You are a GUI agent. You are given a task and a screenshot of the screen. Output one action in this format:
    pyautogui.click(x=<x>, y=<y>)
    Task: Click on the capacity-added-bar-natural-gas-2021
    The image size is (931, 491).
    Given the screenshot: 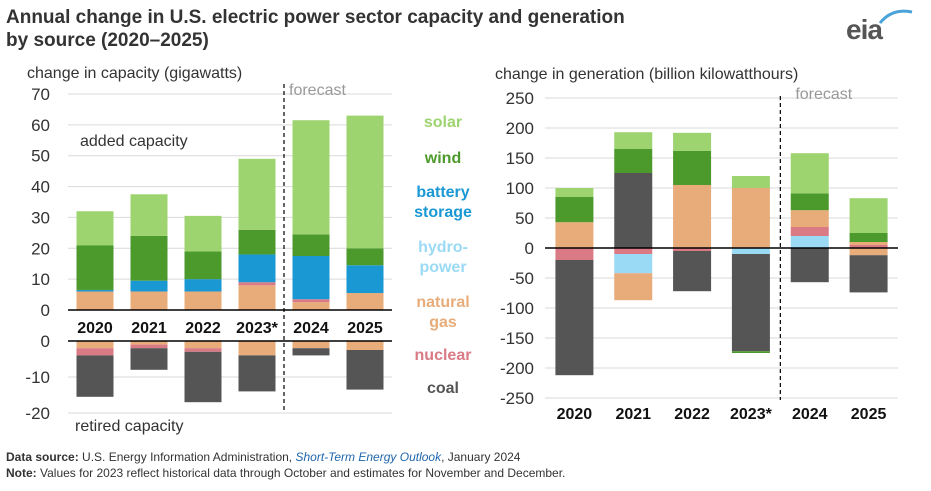 What is the action you would take?
    pyautogui.click(x=149, y=300)
    